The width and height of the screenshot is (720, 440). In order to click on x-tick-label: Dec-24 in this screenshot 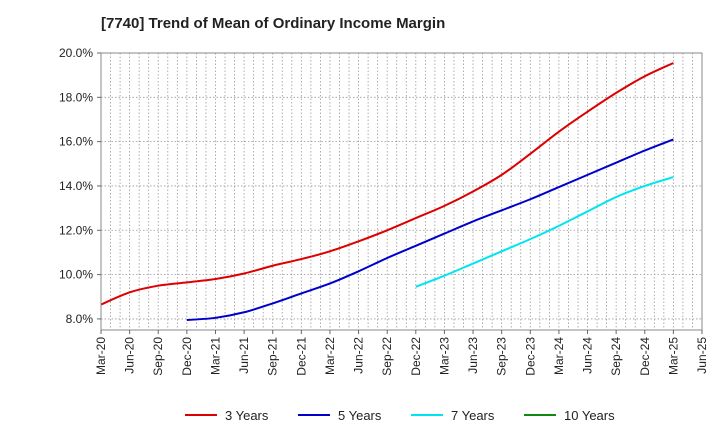, I will do `click(645, 356)`.